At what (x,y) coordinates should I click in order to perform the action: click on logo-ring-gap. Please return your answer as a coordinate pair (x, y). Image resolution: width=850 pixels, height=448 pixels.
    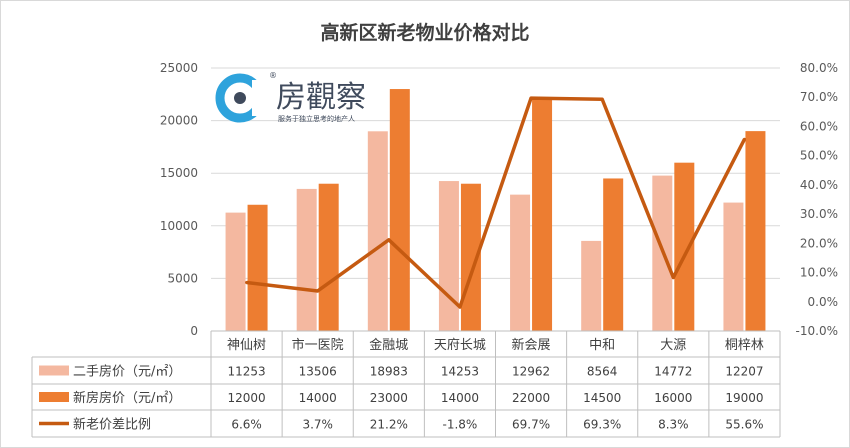
    Looking at the image, I should click on (262, 98).